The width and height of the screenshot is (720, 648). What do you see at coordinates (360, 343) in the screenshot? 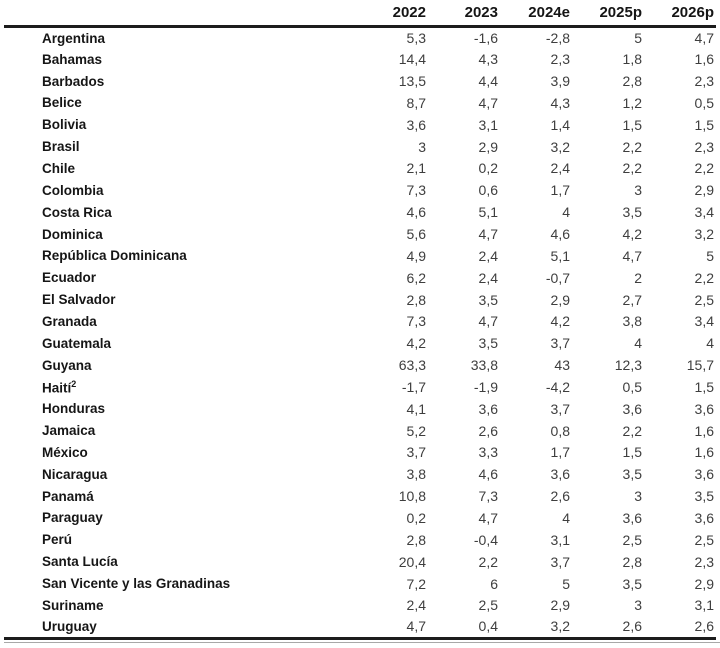
I see `table-row: Guatemala 4,2 3,5 3,7 4 4` at bounding box center [360, 343].